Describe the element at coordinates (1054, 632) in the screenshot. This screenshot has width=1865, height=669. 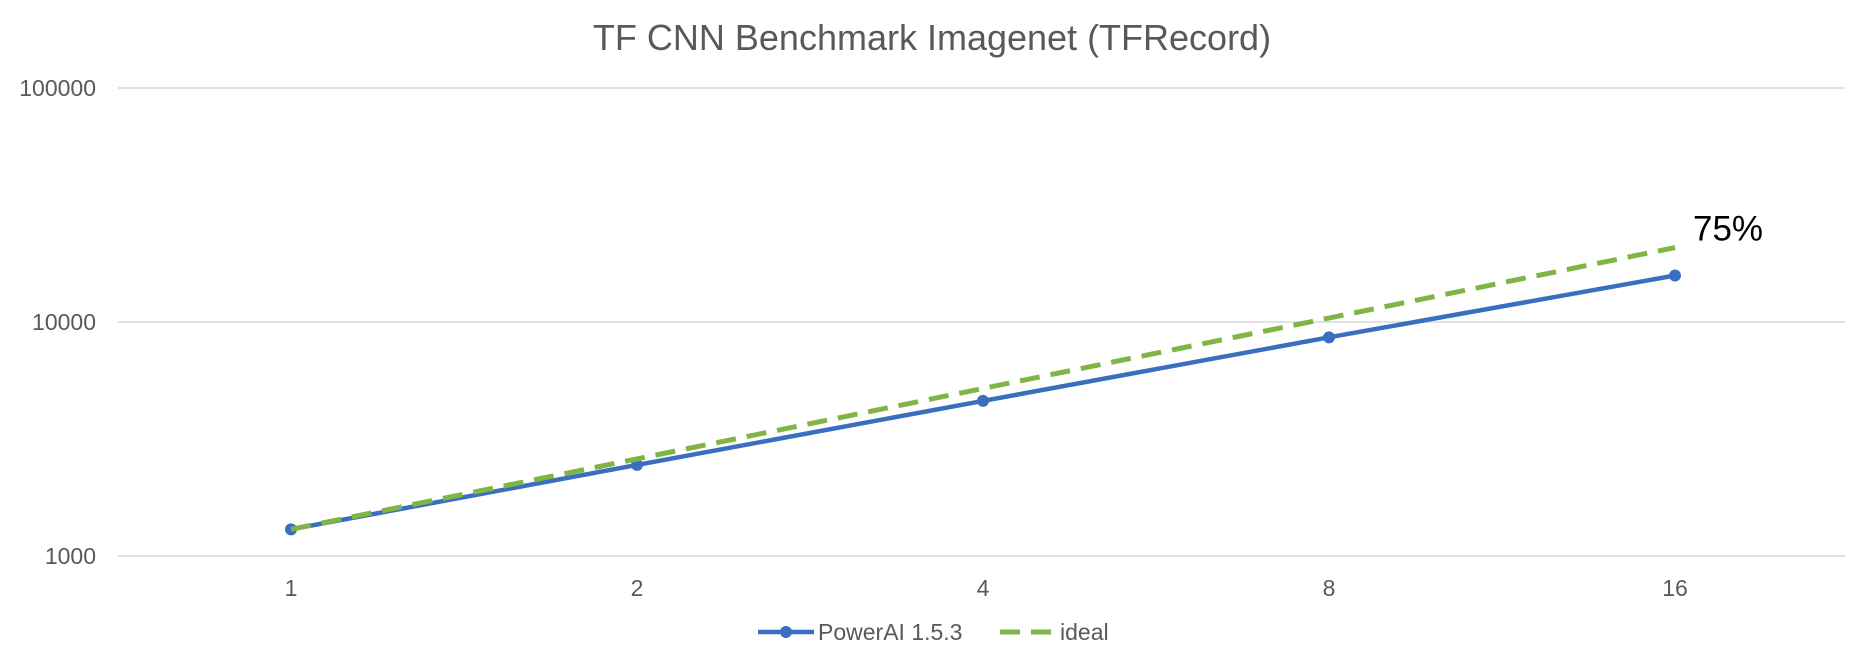
I see `legend-item-ideal: ideal` at that location.